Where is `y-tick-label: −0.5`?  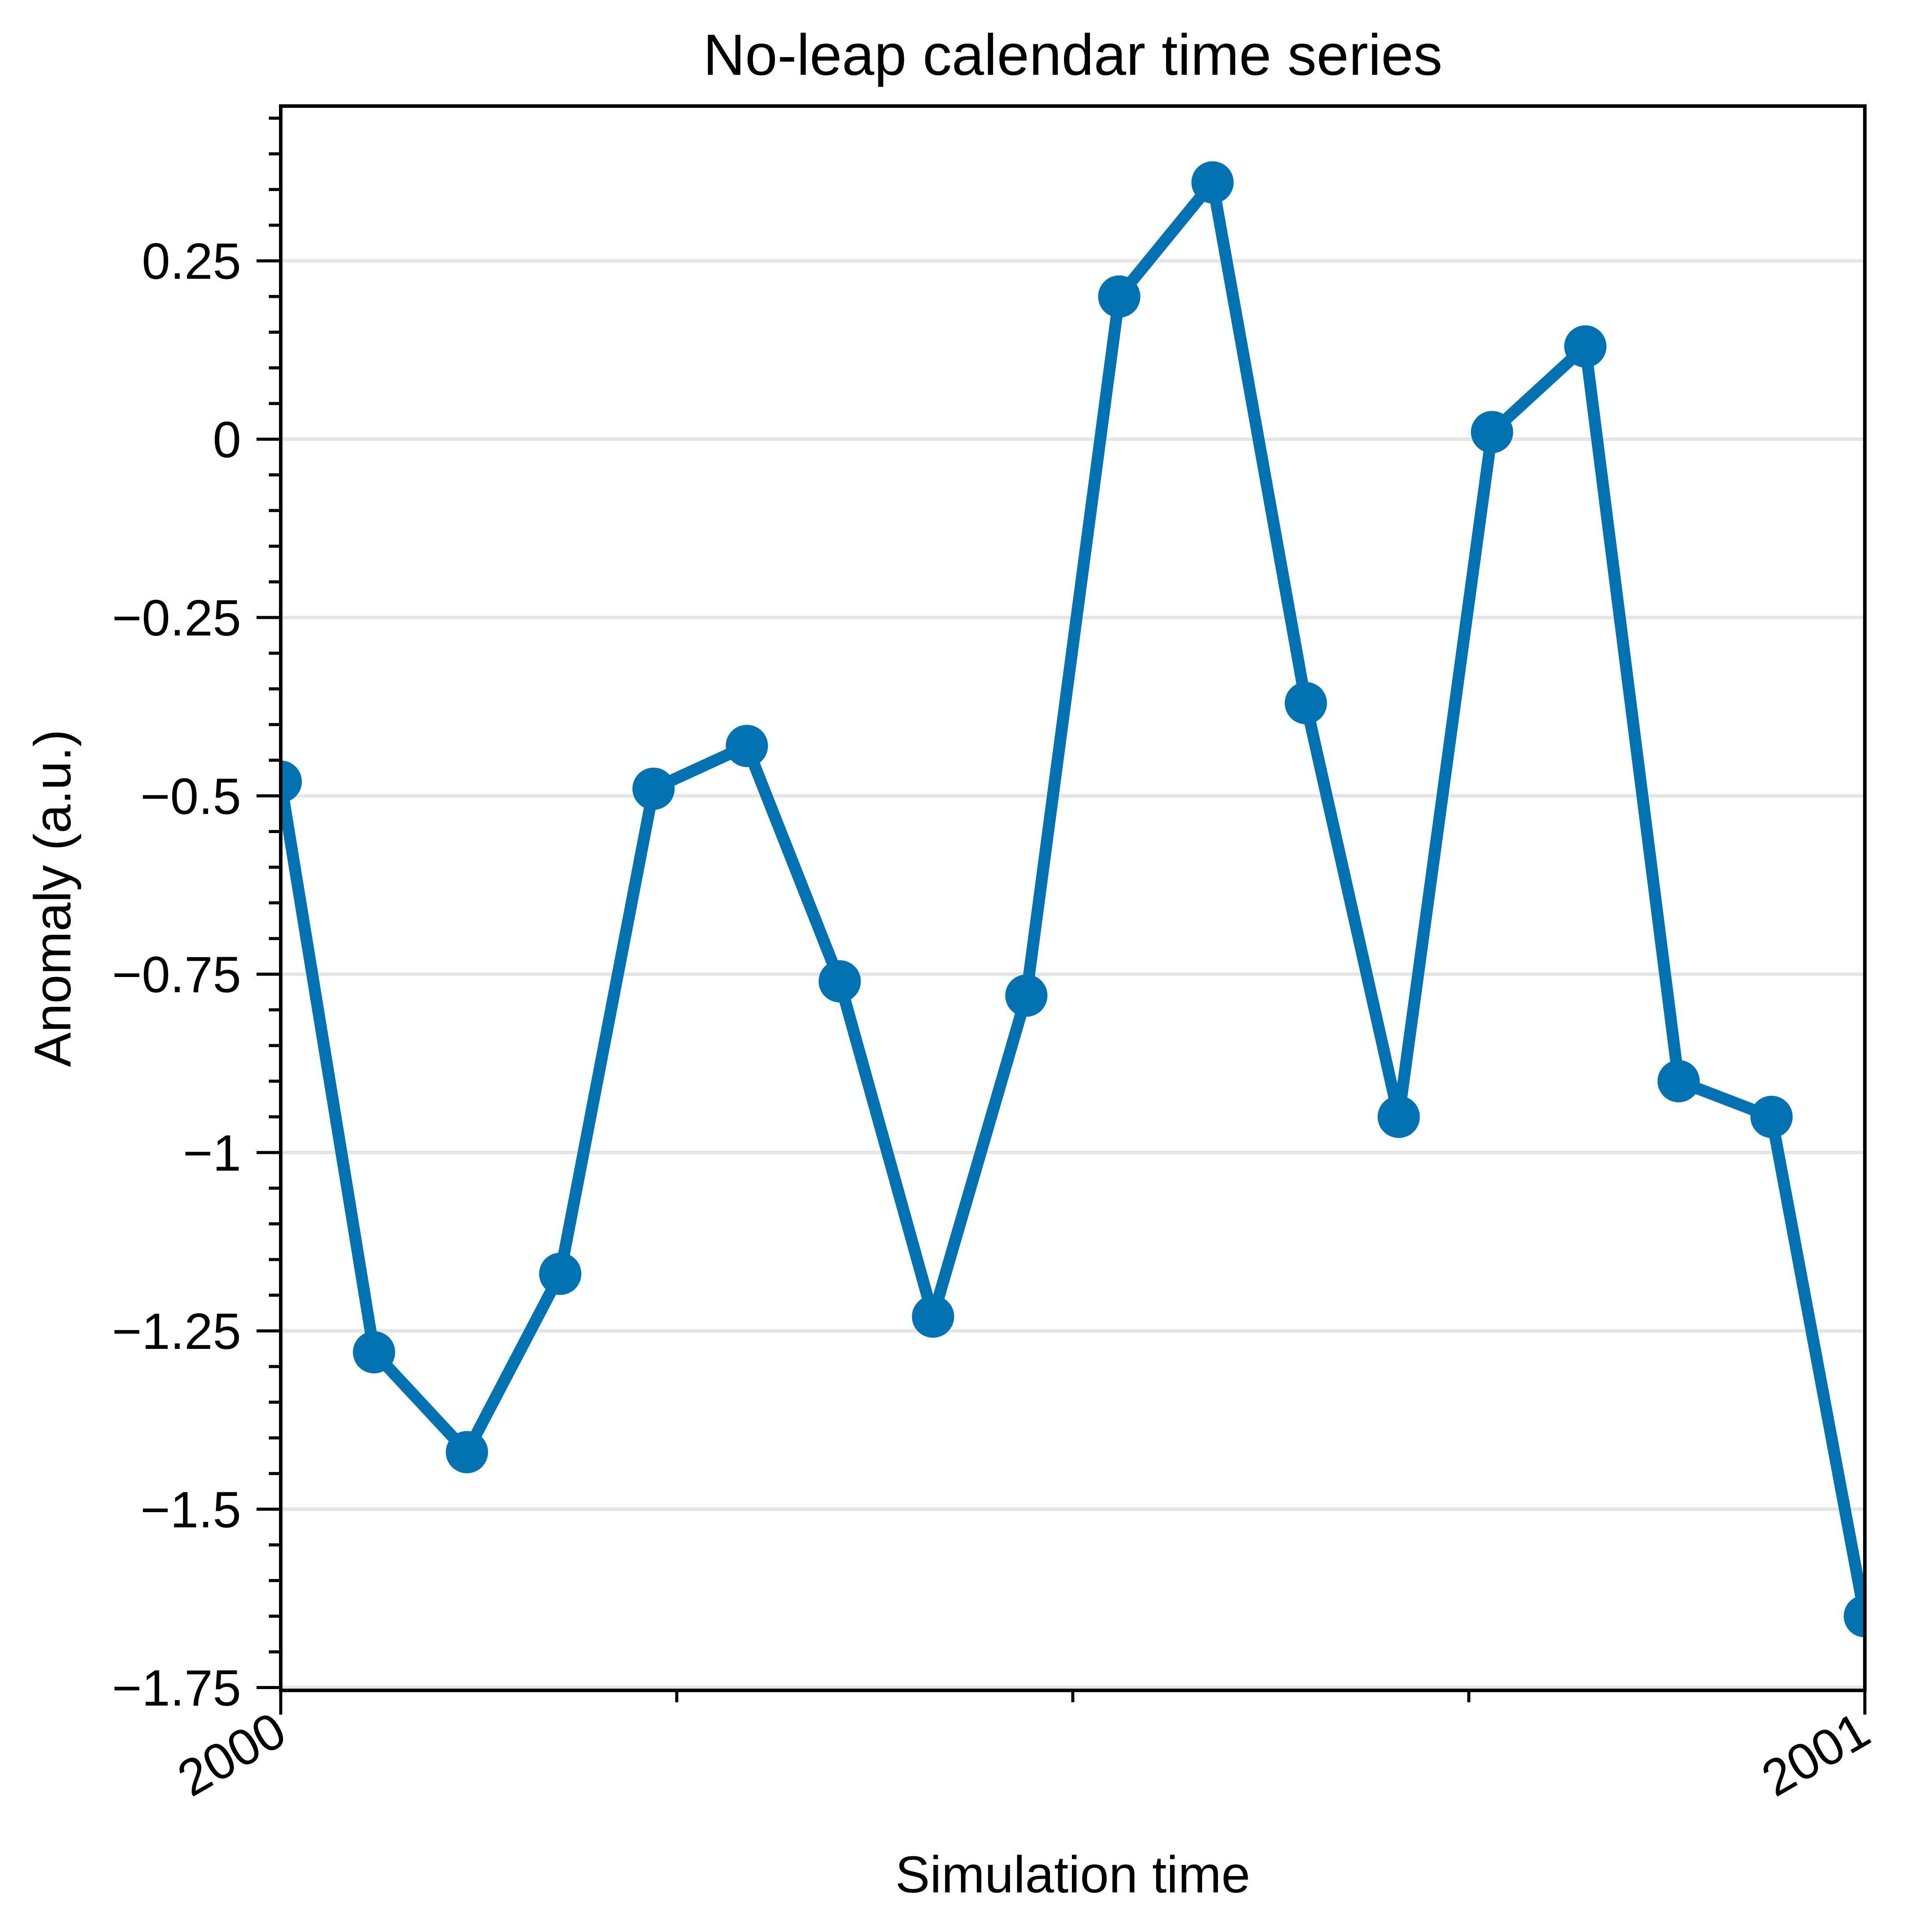 y-tick-label: −0.5 is located at coordinates (190, 796).